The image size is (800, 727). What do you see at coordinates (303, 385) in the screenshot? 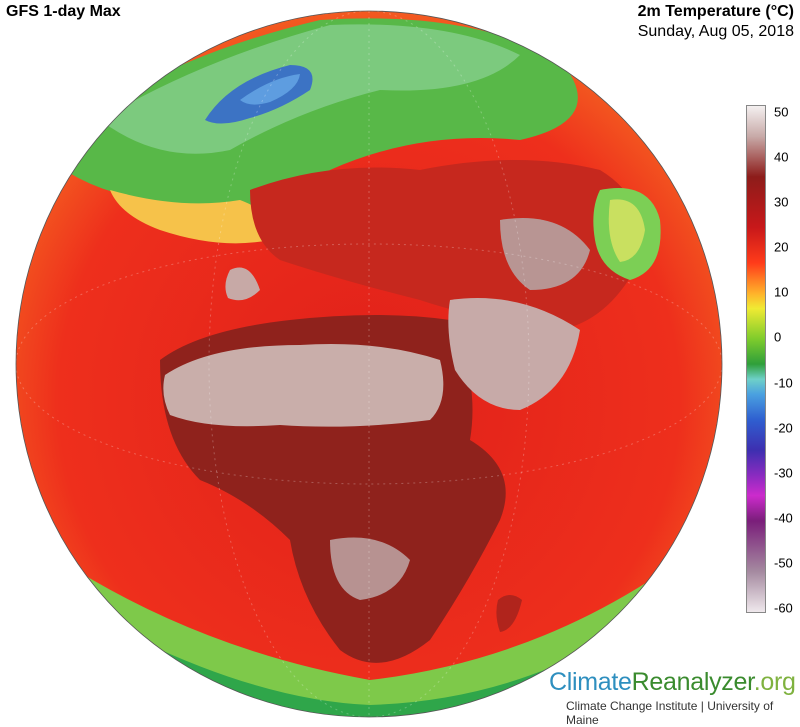
I see `sahara-extreme-region` at bounding box center [303, 385].